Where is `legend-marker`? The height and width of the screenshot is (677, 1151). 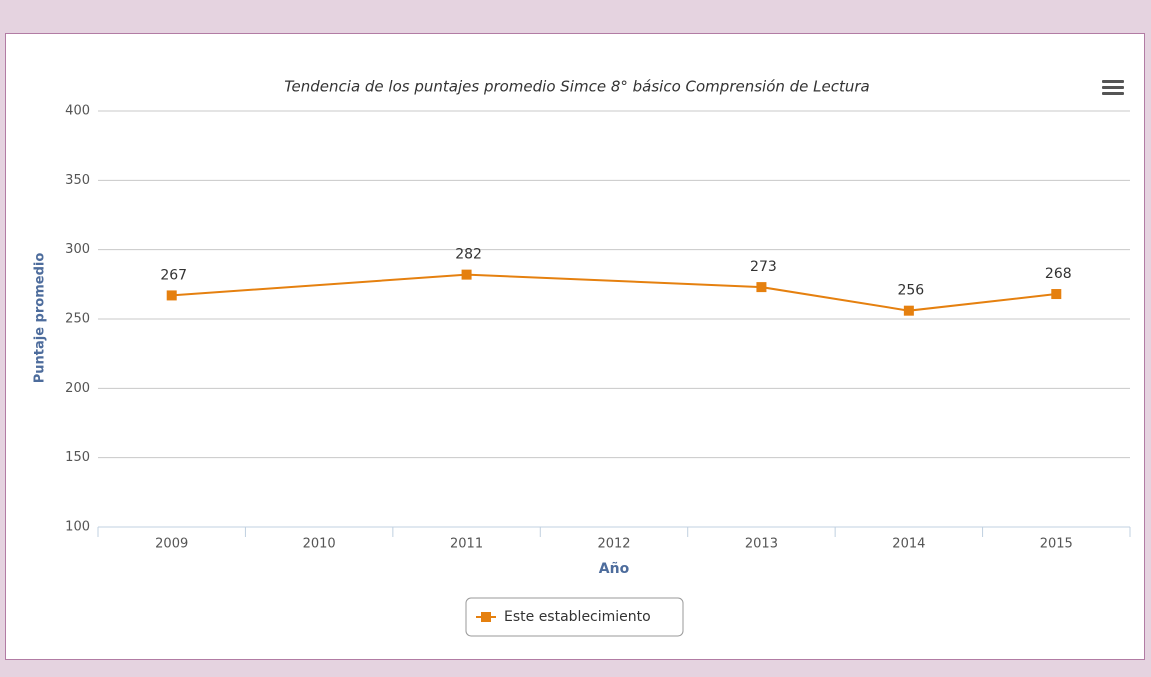 legend-marker is located at coordinates (486, 617).